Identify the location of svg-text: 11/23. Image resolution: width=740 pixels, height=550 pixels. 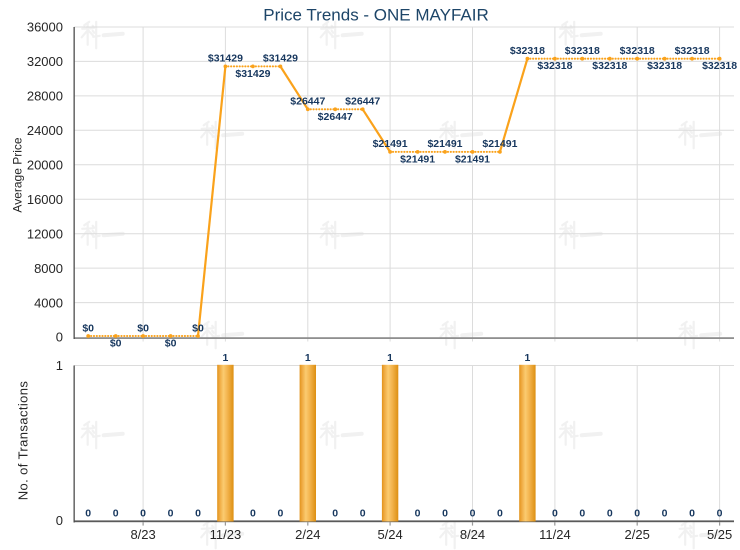
(226, 534).